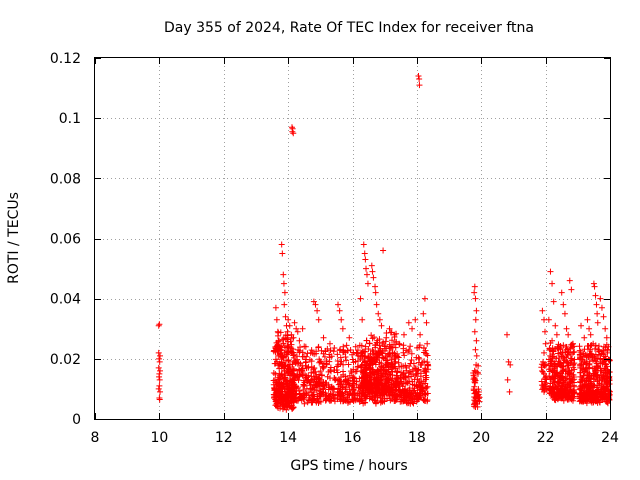 Image resolution: width=640 pixels, height=480 pixels. What do you see at coordinates (348, 466) in the screenshot?
I see `x-axis-label: GPS time / hours` at bounding box center [348, 466].